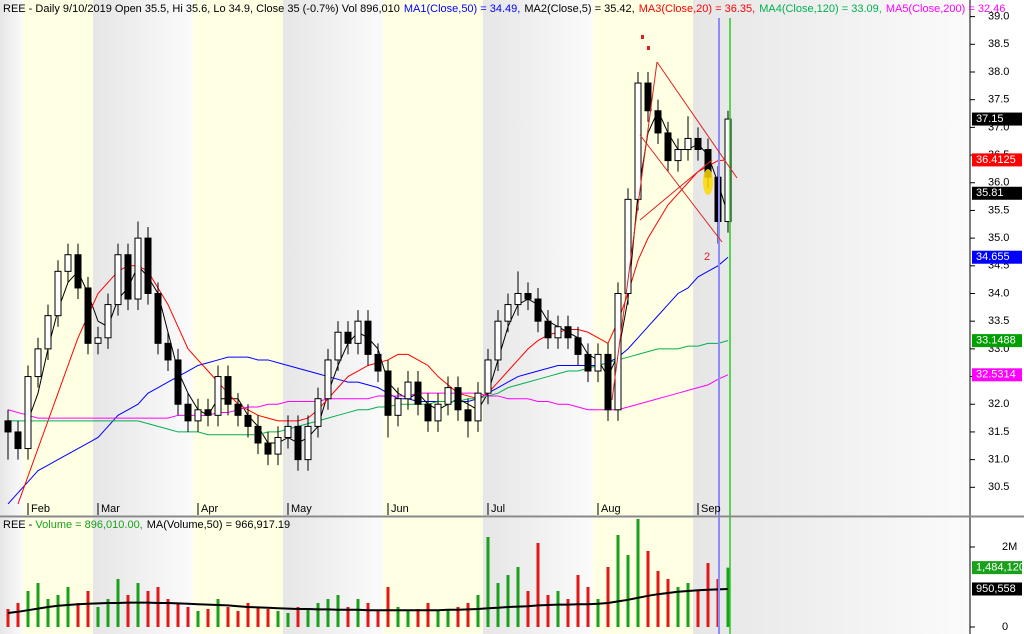 The height and width of the screenshot is (634, 1024). Describe the element at coordinates (990, 119) in the screenshot. I see `value-tag-label: 37.15` at that location.